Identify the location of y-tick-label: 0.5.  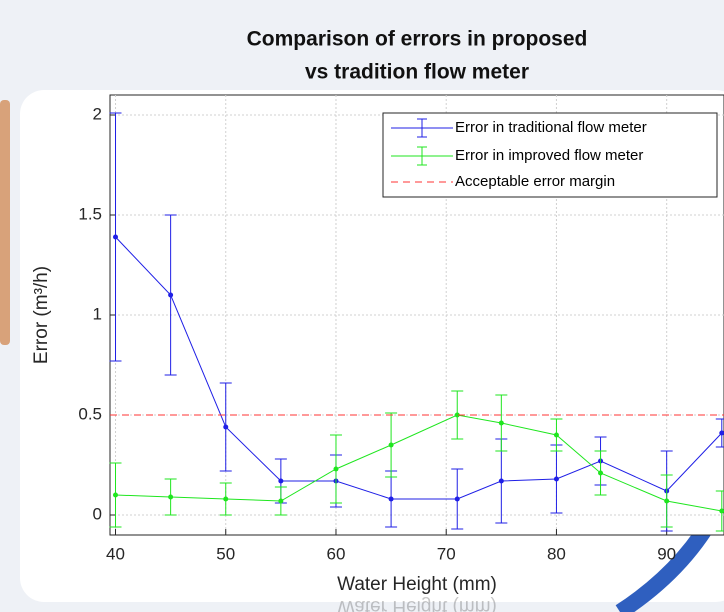
(90, 413).